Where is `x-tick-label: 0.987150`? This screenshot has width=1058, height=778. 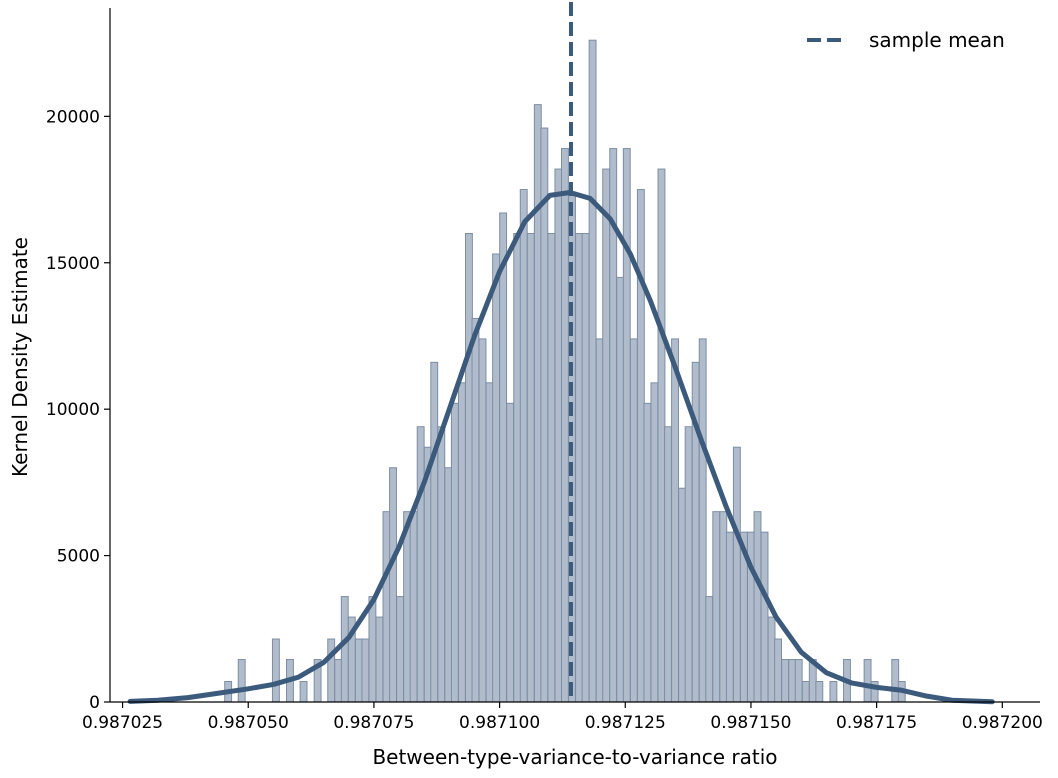 x-tick-label: 0.987150 is located at coordinates (750, 723).